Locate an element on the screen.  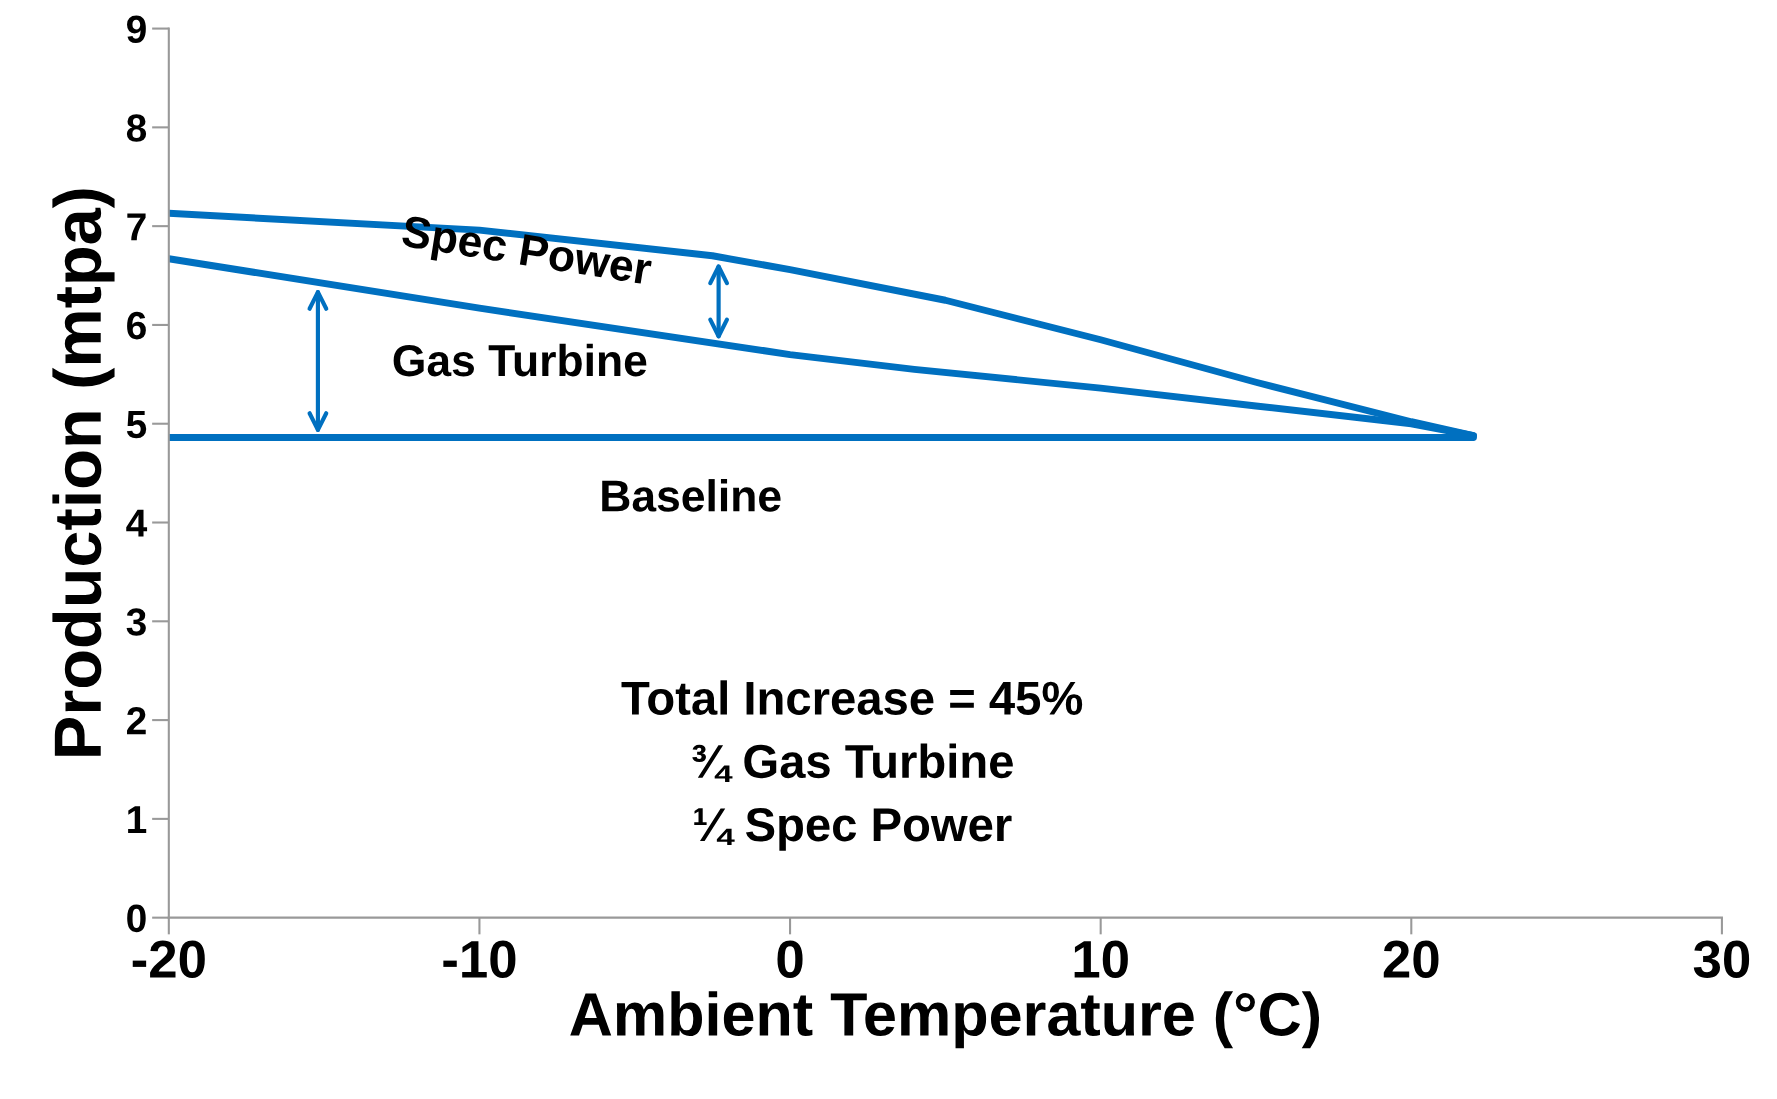
x-tick-label: 0 is located at coordinates (790, 959).